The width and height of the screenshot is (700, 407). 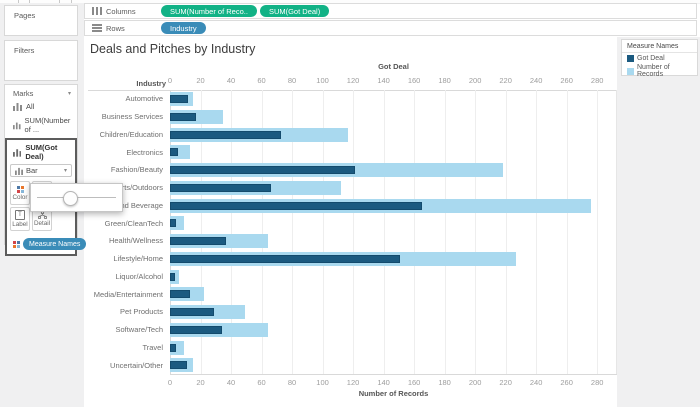 I want to click on industry-label: Uncertain/Other, so click(x=136, y=365).